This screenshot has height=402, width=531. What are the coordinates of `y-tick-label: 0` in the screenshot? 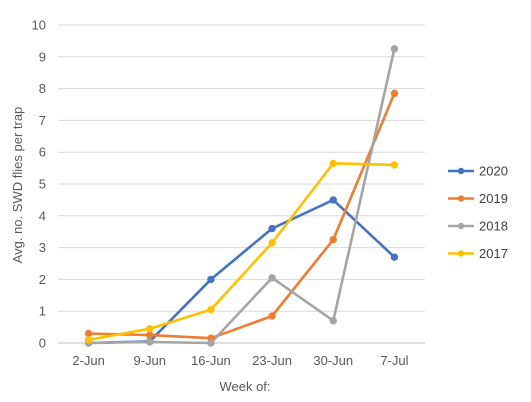 It's located at (42, 343).